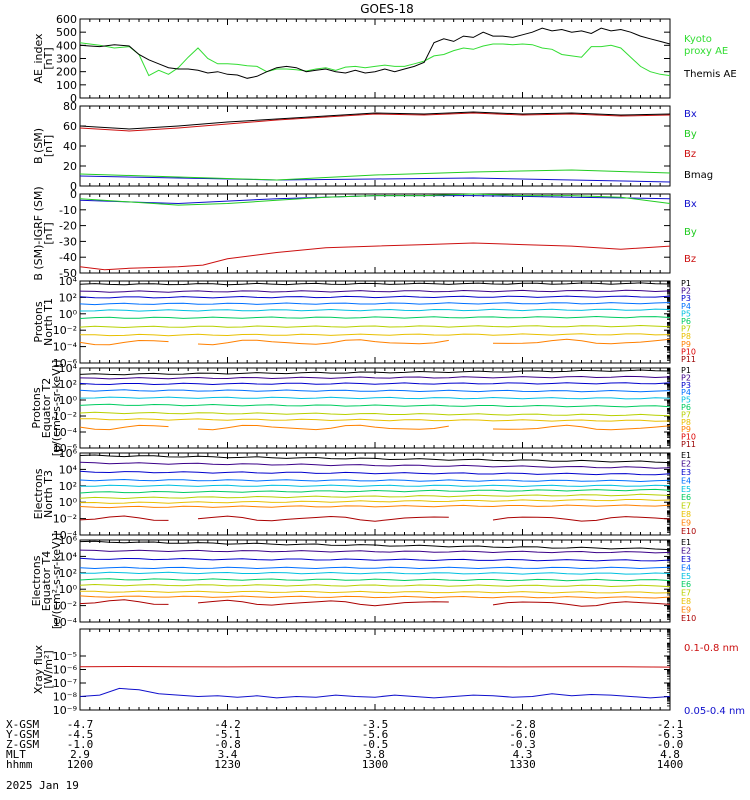 This screenshot has height=800, width=750. What do you see at coordinates (688, 444) in the screenshot?
I see `legend-entry: P11` at bounding box center [688, 444].